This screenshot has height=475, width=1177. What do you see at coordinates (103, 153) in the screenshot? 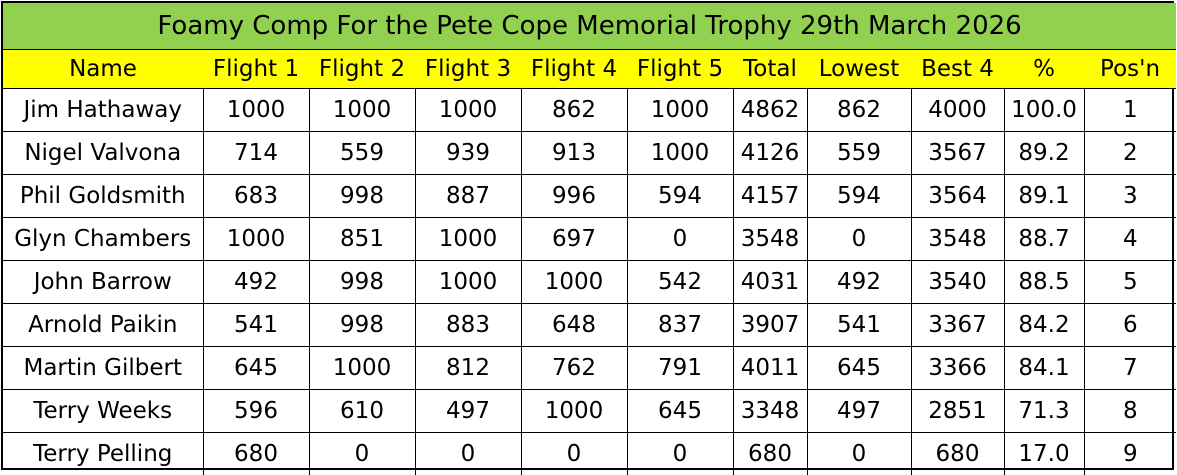
I see `cell-name: Nigel Valvona` at bounding box center [103, 153].